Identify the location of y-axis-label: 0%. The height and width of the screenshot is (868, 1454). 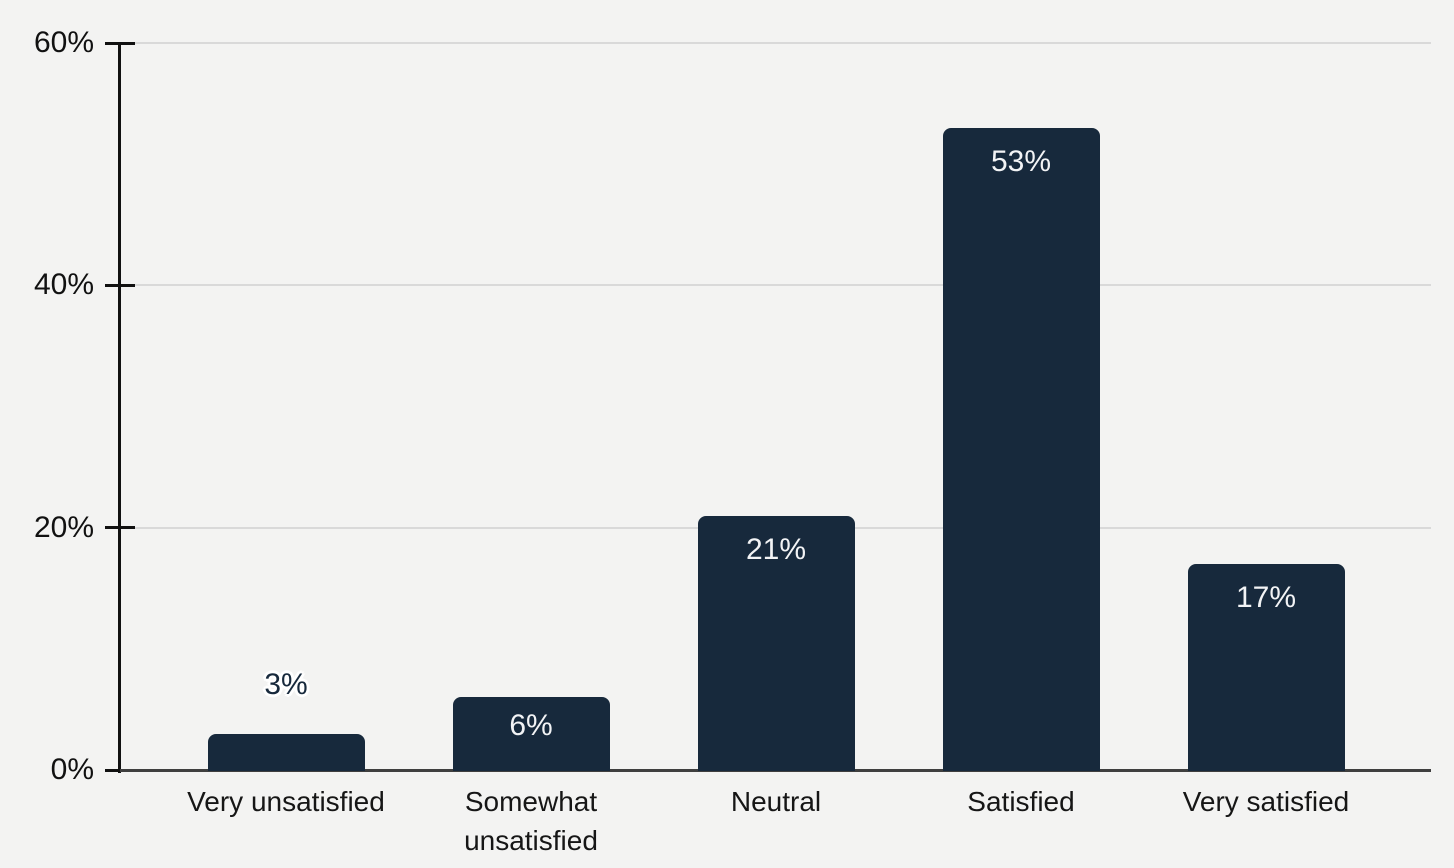
(72, 769).